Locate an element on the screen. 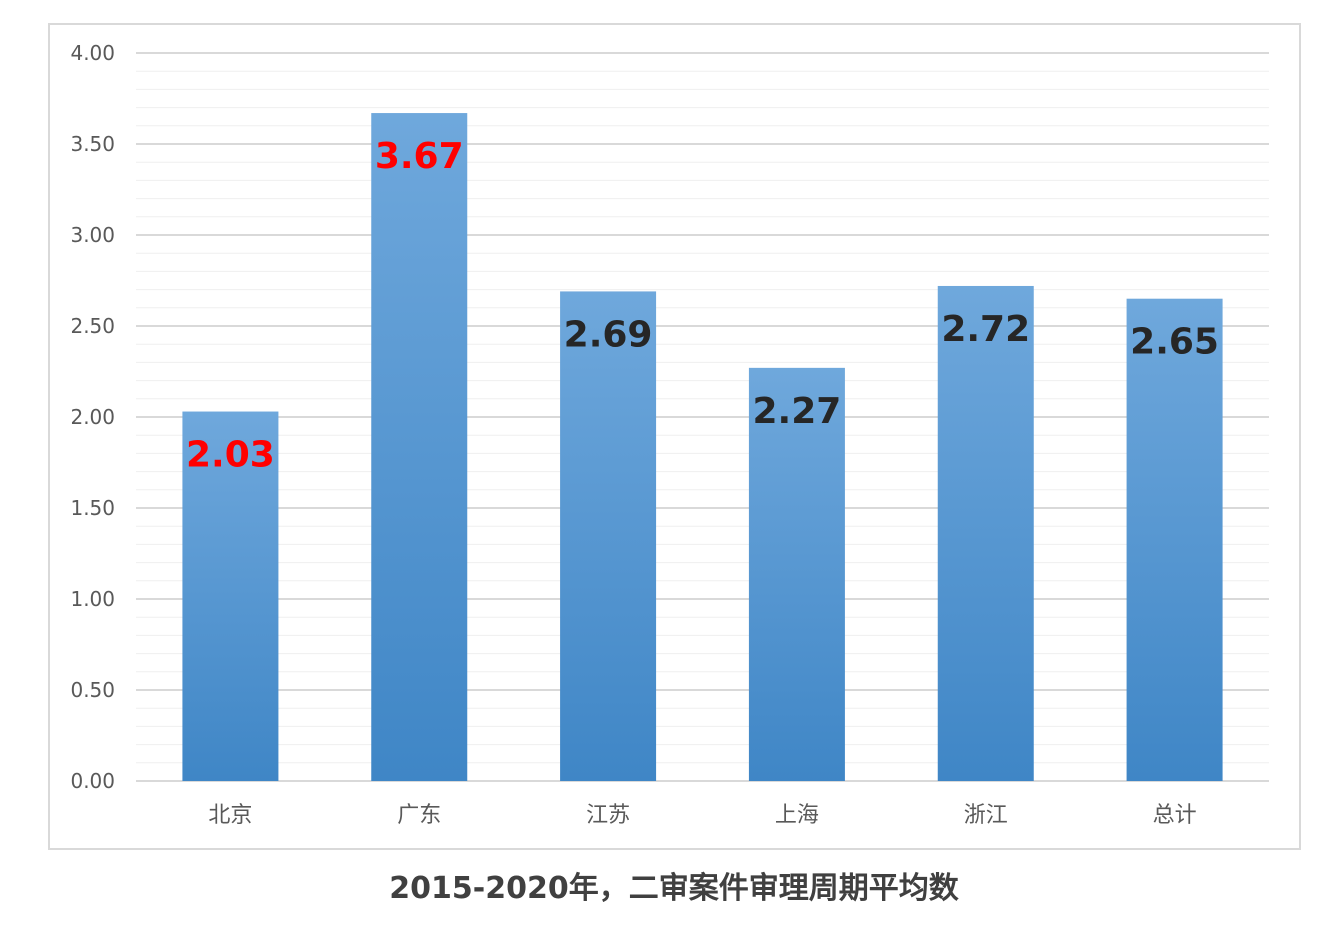  y-tick-label: 2.00 is located at coordinates (92, 417).